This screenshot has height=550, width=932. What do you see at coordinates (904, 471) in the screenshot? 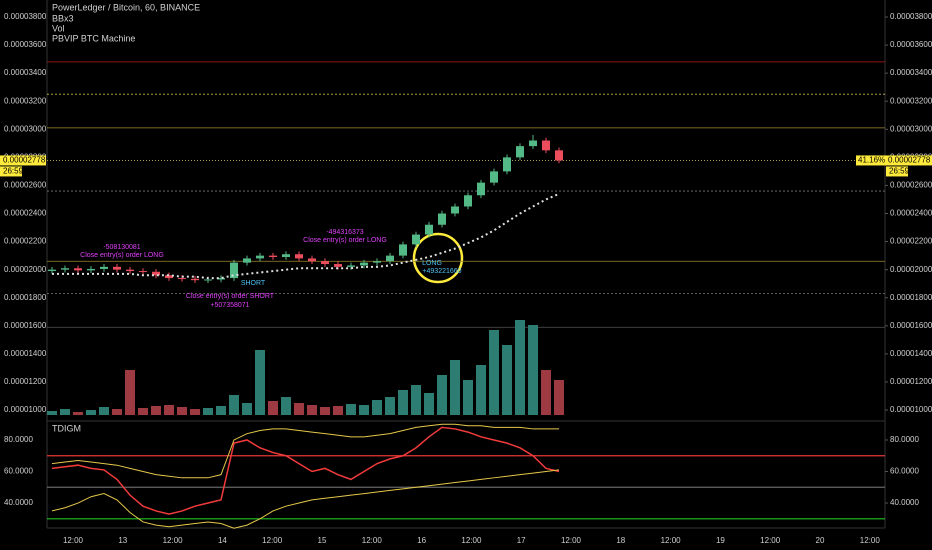
I see `y-tick-label: 60.0000` at bounding box center [904, 471].